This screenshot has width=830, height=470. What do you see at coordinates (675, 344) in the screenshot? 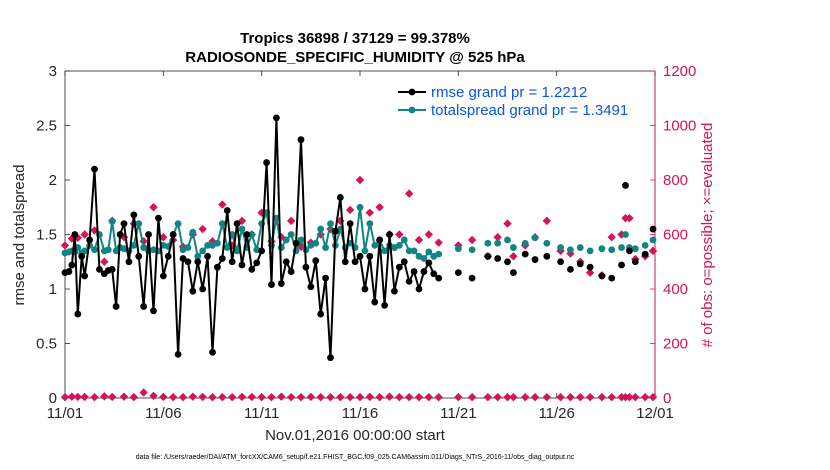
I see `y2-tick-label: 200` at bounding box center [675, 344].